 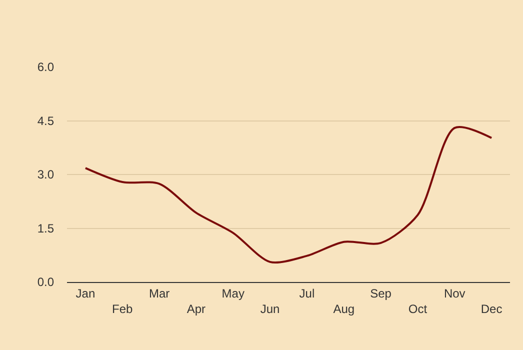 What do you see at coordinates (455, 293) in the screenshot?
I see `x-tick-label: Nov` at bounding box center [455, 293].